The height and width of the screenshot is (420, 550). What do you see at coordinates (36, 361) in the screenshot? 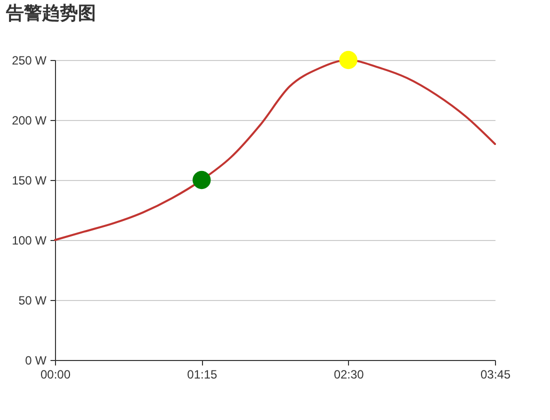
I see `y-tick-label: 0 W` at bounding box center [36, 361].